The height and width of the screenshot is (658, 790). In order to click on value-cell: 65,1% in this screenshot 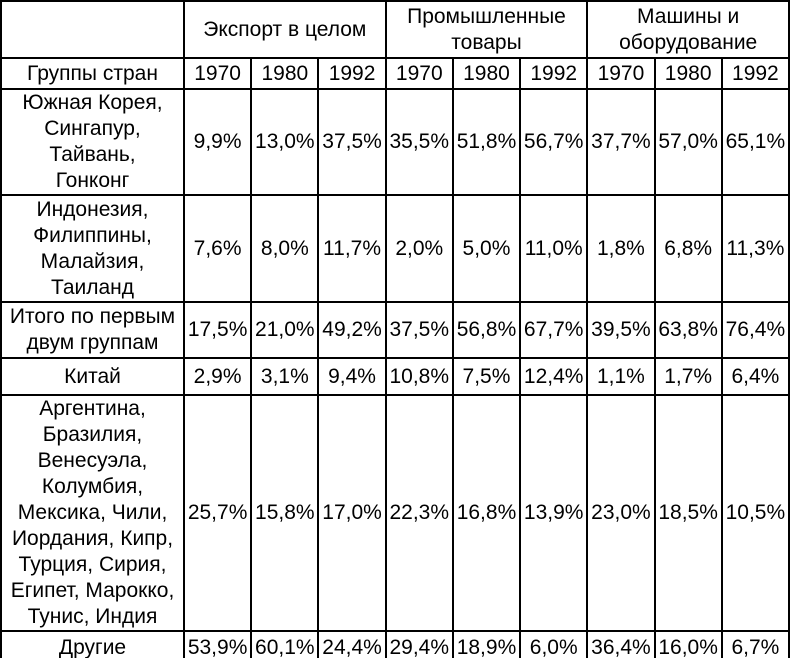, I will do `click(755, 142)`.